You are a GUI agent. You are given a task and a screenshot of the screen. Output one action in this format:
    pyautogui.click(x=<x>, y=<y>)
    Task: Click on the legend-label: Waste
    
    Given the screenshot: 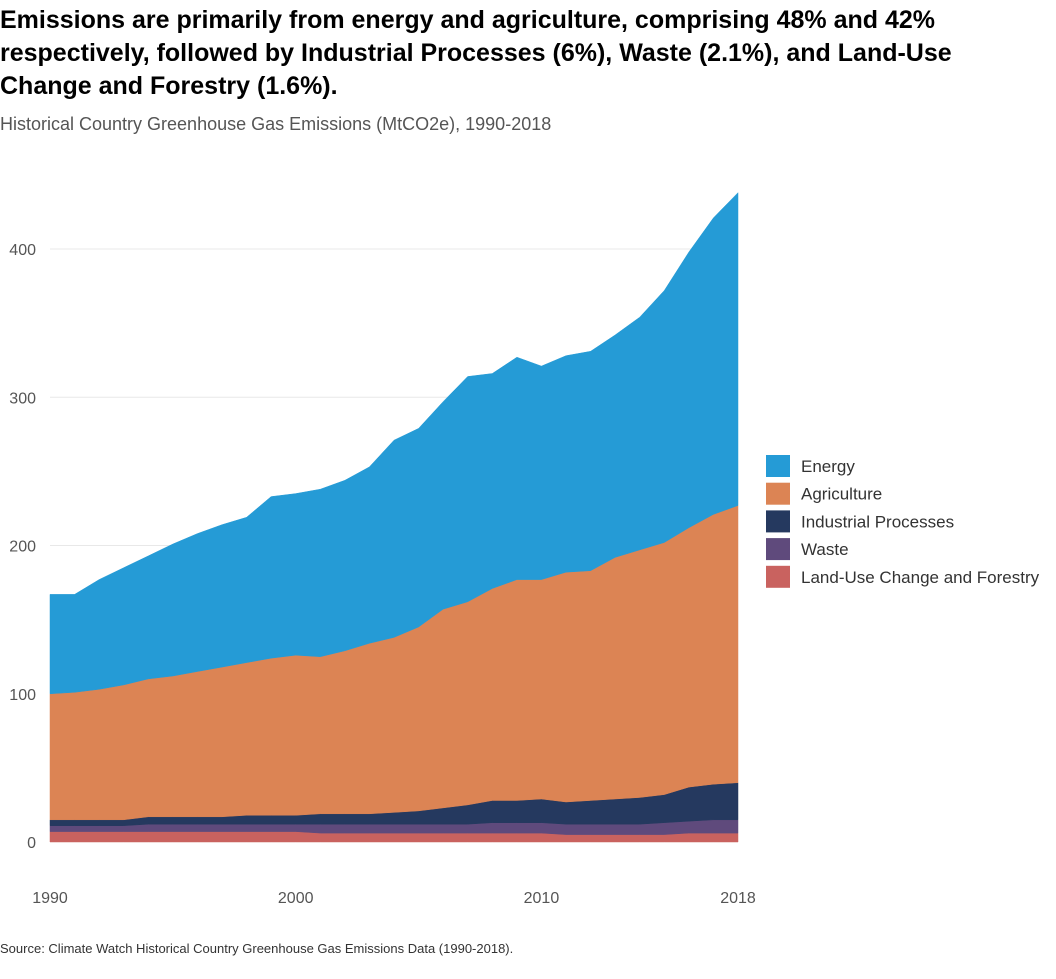 What is the action you would take?
    pyautogui.click(x=825, y=549)
    